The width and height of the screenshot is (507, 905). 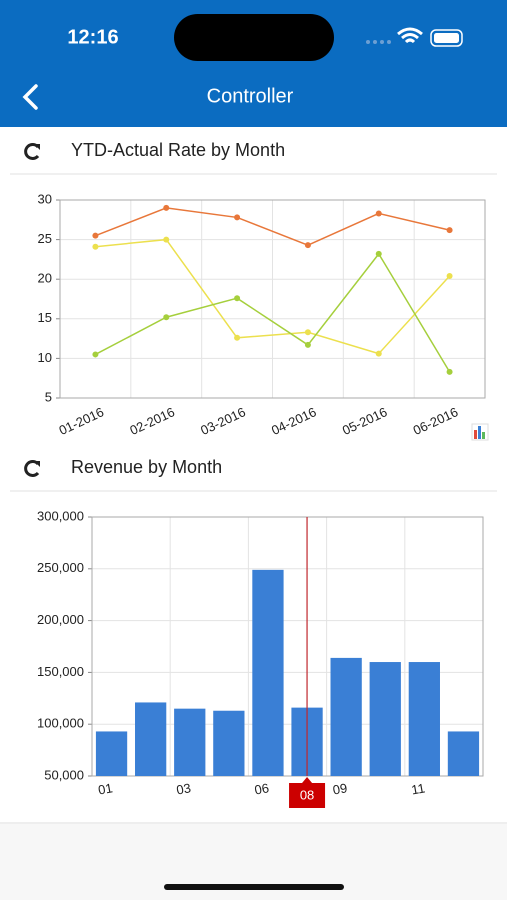 What do you see at coordinates (223, 421) in the screenshot?
I see `x-tick-label: 03-2016` at bounding box center [223, 421].